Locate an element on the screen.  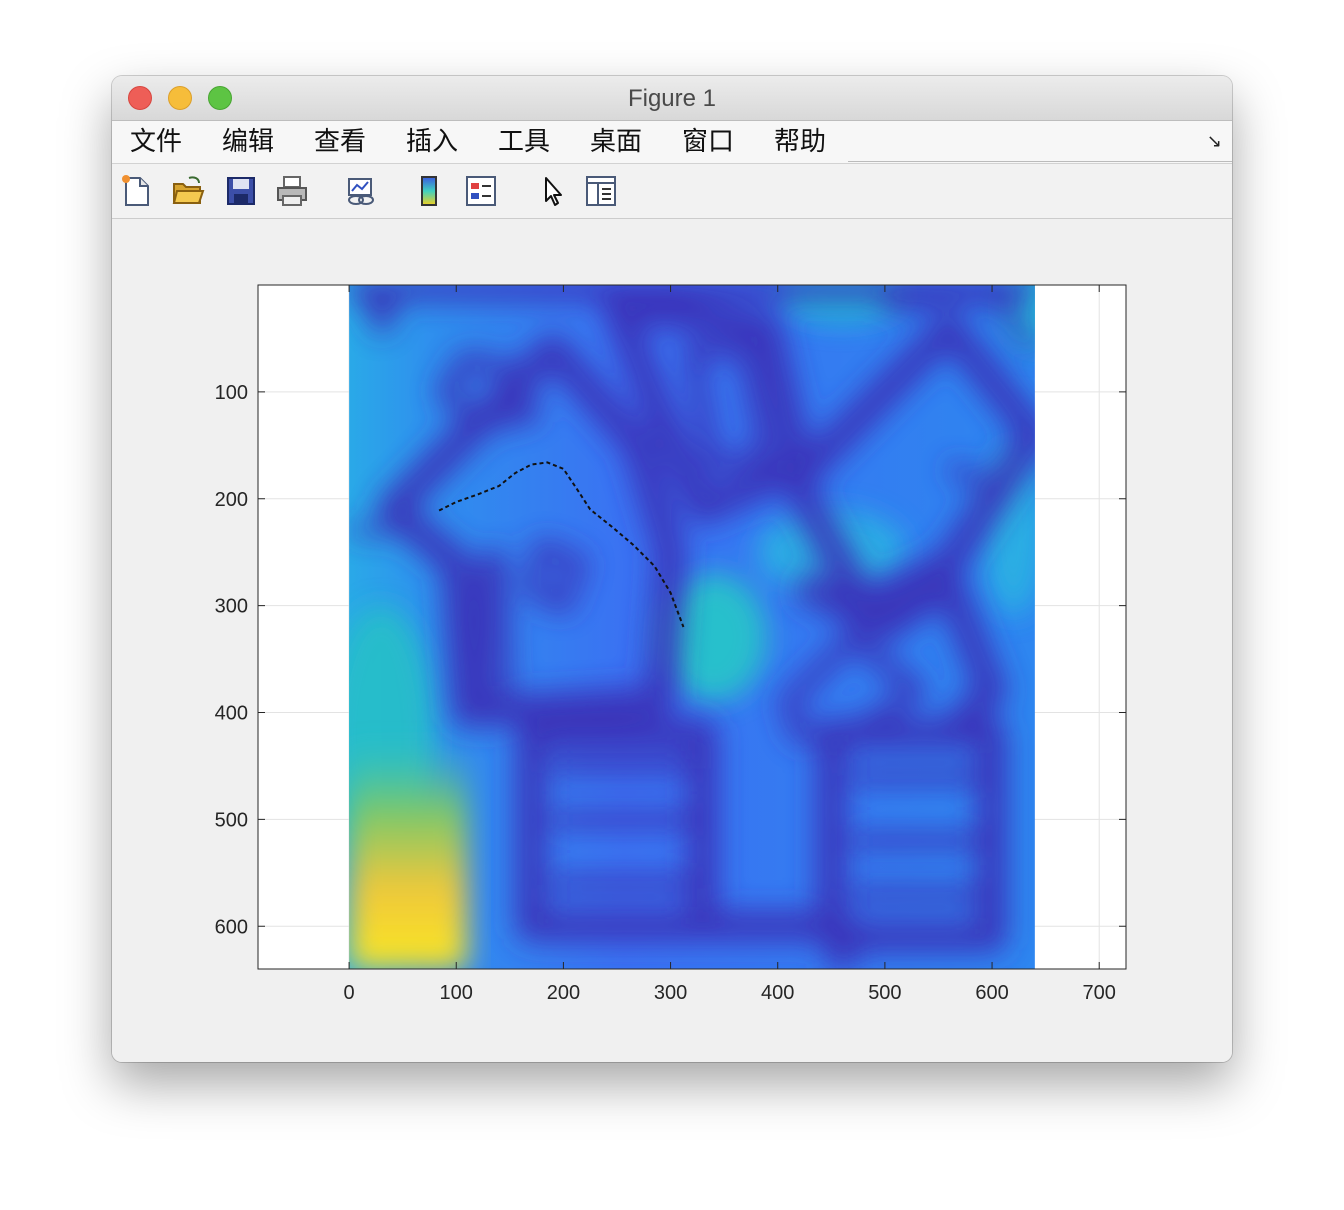
x-tick-label: 500 is located at coordinates (884, 993).